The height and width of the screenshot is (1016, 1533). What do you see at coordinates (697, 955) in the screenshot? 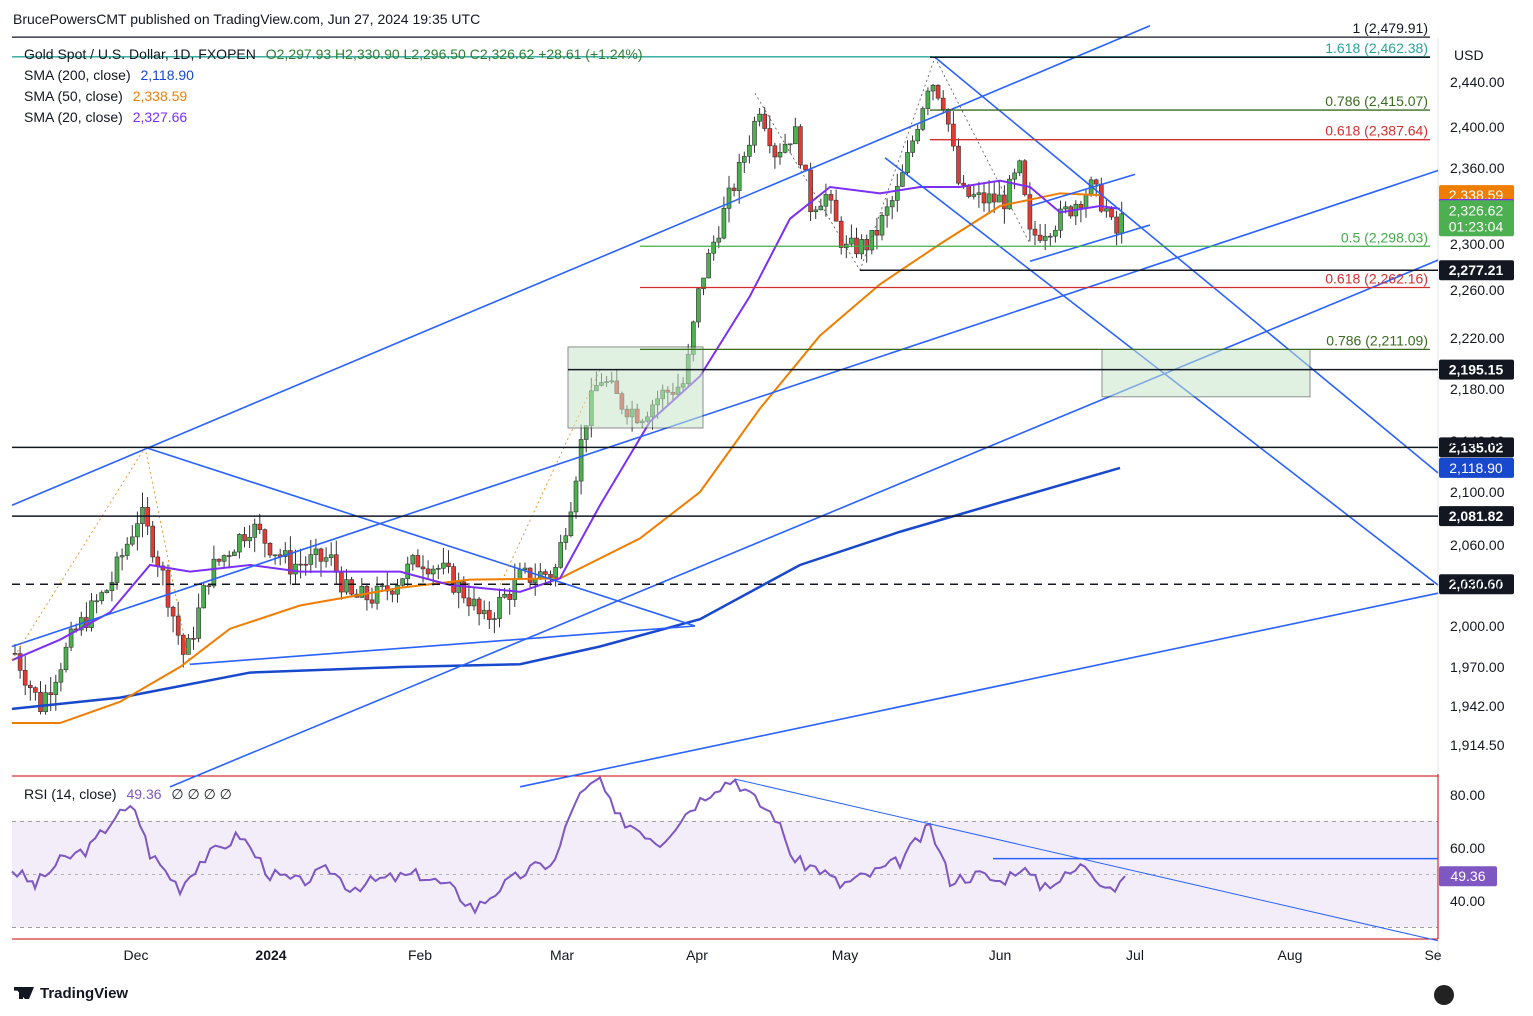
I see `x-axis-tick: Apr` at bounding box center [697, 955].